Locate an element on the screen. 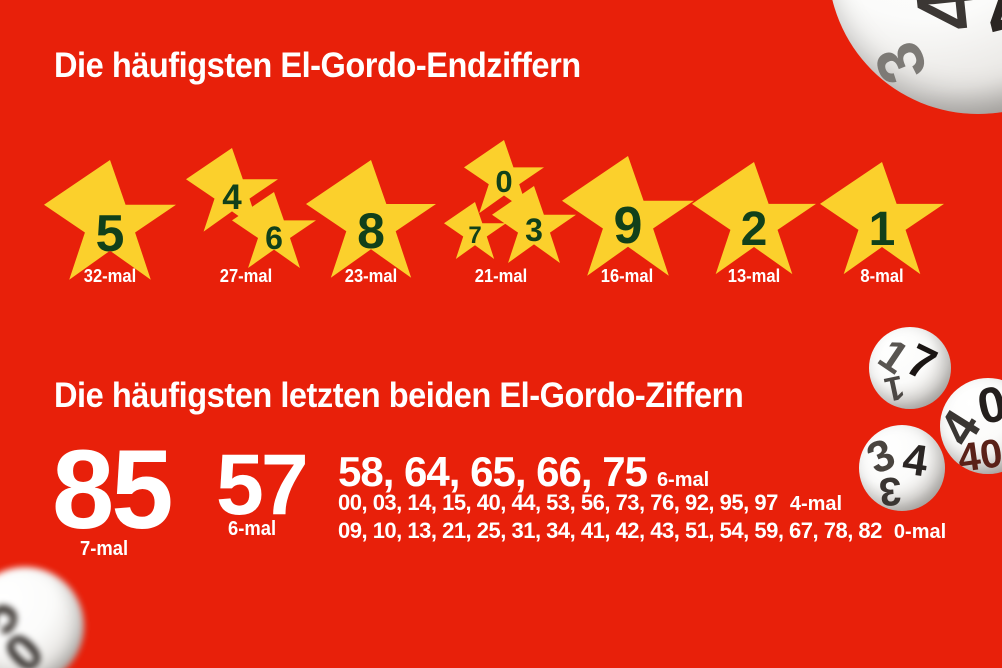  top-number-57: 57 is located at coordinates (262, 485).